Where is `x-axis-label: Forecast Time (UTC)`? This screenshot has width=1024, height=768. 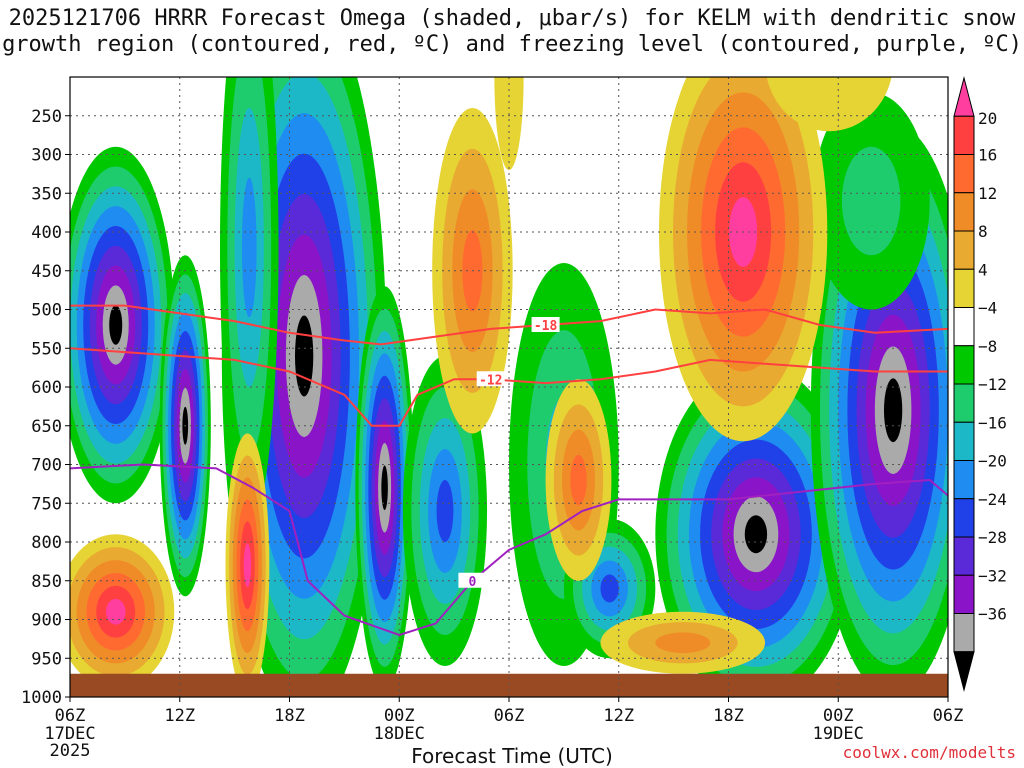
x-axis-label: Forecast Time (UTC) is located at coordinates (512, 756).